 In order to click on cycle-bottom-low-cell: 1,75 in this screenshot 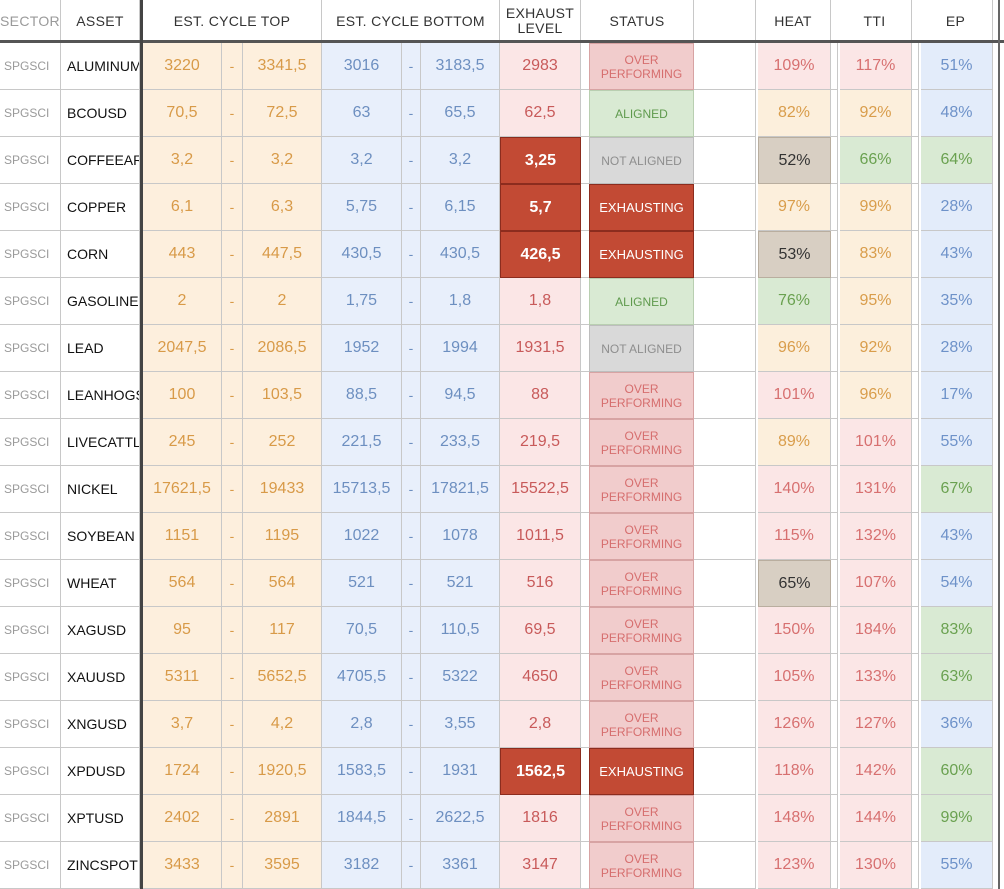, I will do `click(362, 301)`.